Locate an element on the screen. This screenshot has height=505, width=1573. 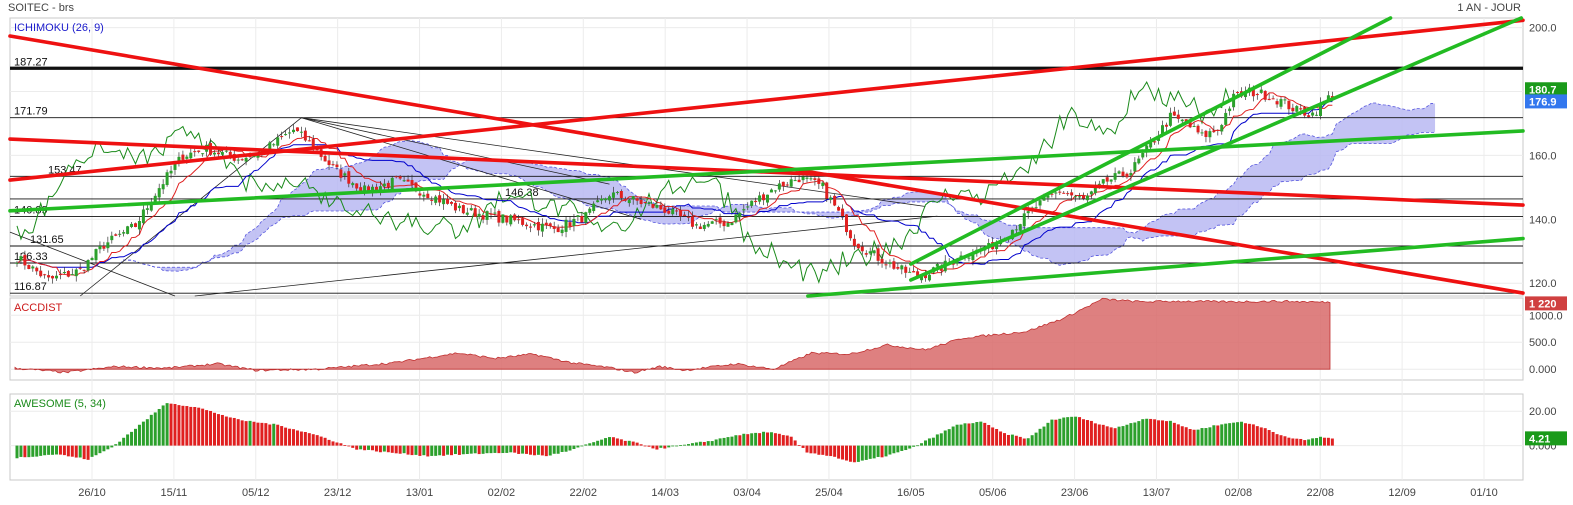
accdist-badge: 1 220 is located at coordinates (1543, 304).